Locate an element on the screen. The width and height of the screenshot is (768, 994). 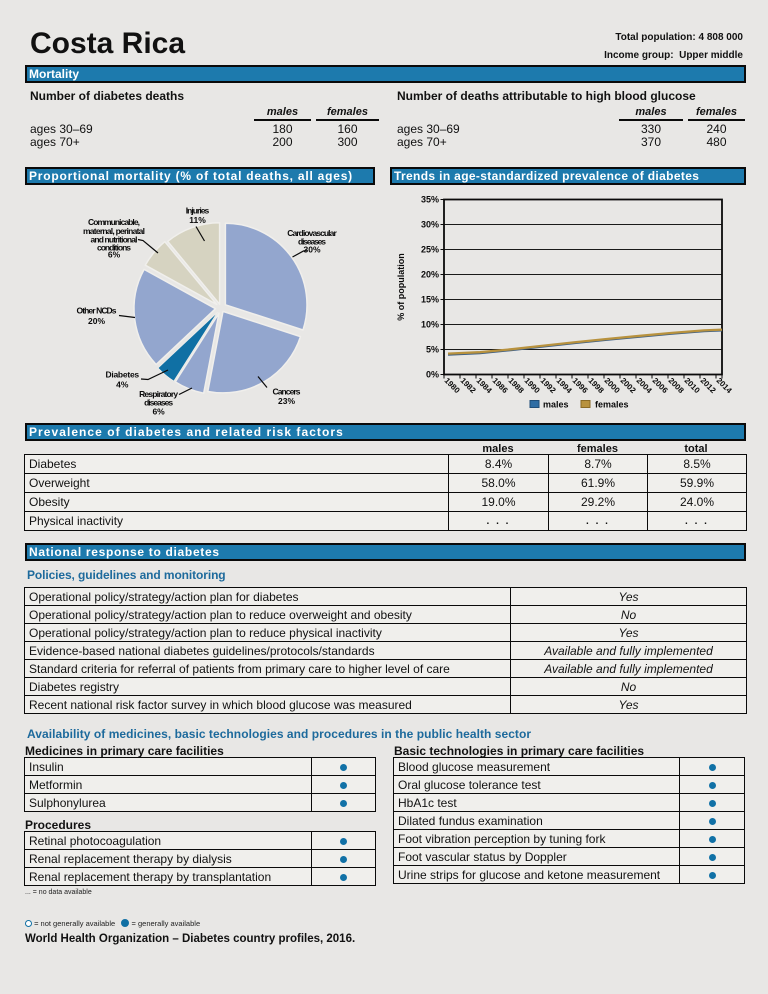
svg-text: 2000 is located at coordinates (612, 385).